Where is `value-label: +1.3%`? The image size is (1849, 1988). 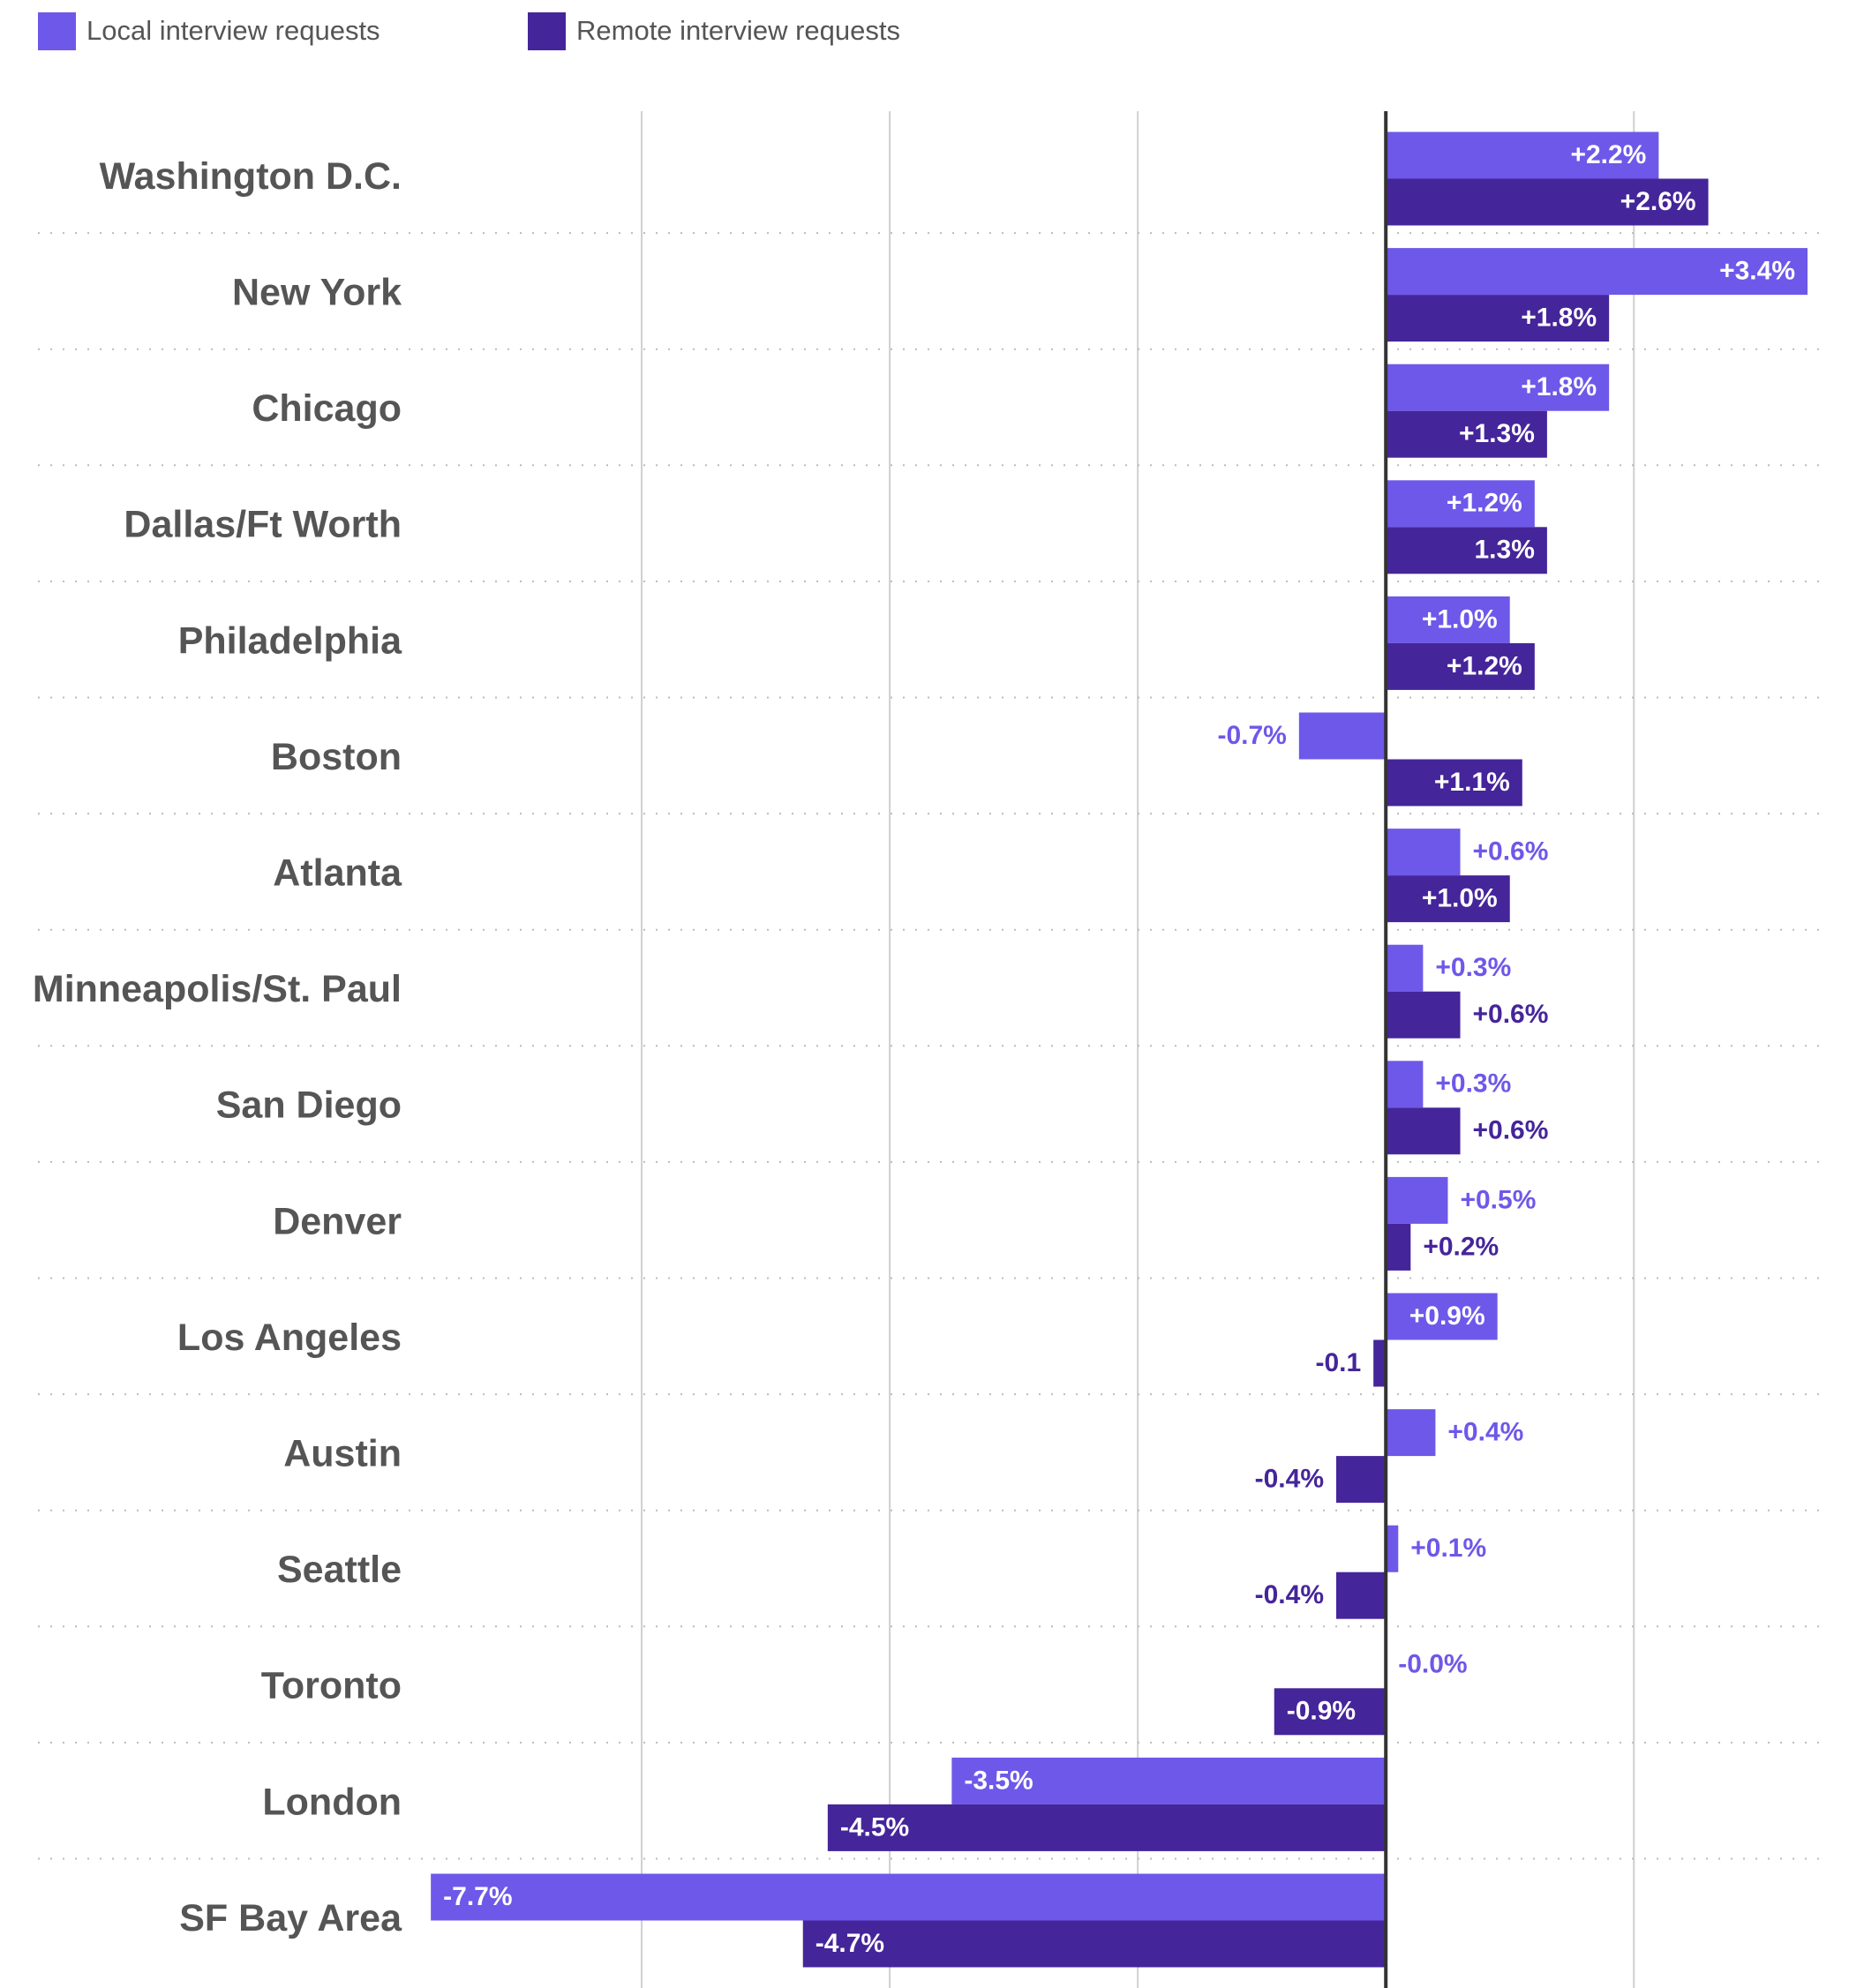 value-label: +1.3% is located at coordinates (1497, 433).